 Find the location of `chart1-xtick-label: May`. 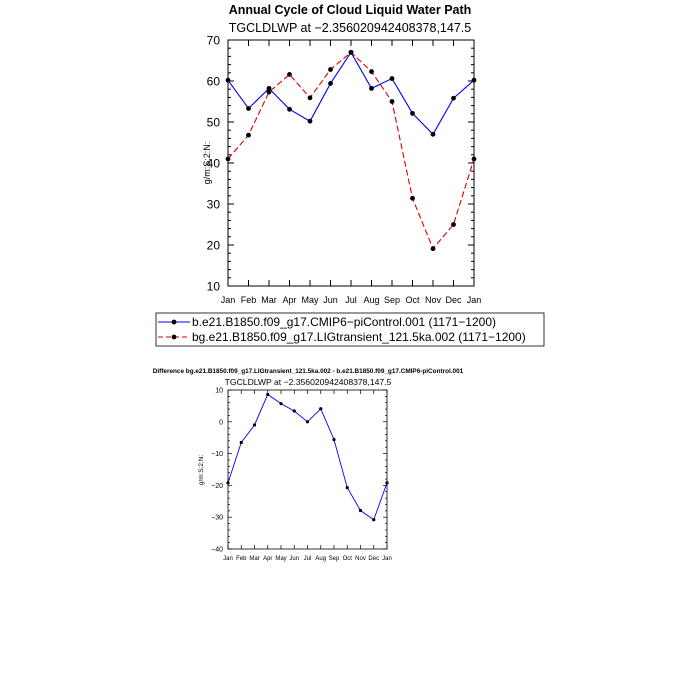

chart1-xtick-label: May is located at coordinates (280, 559).